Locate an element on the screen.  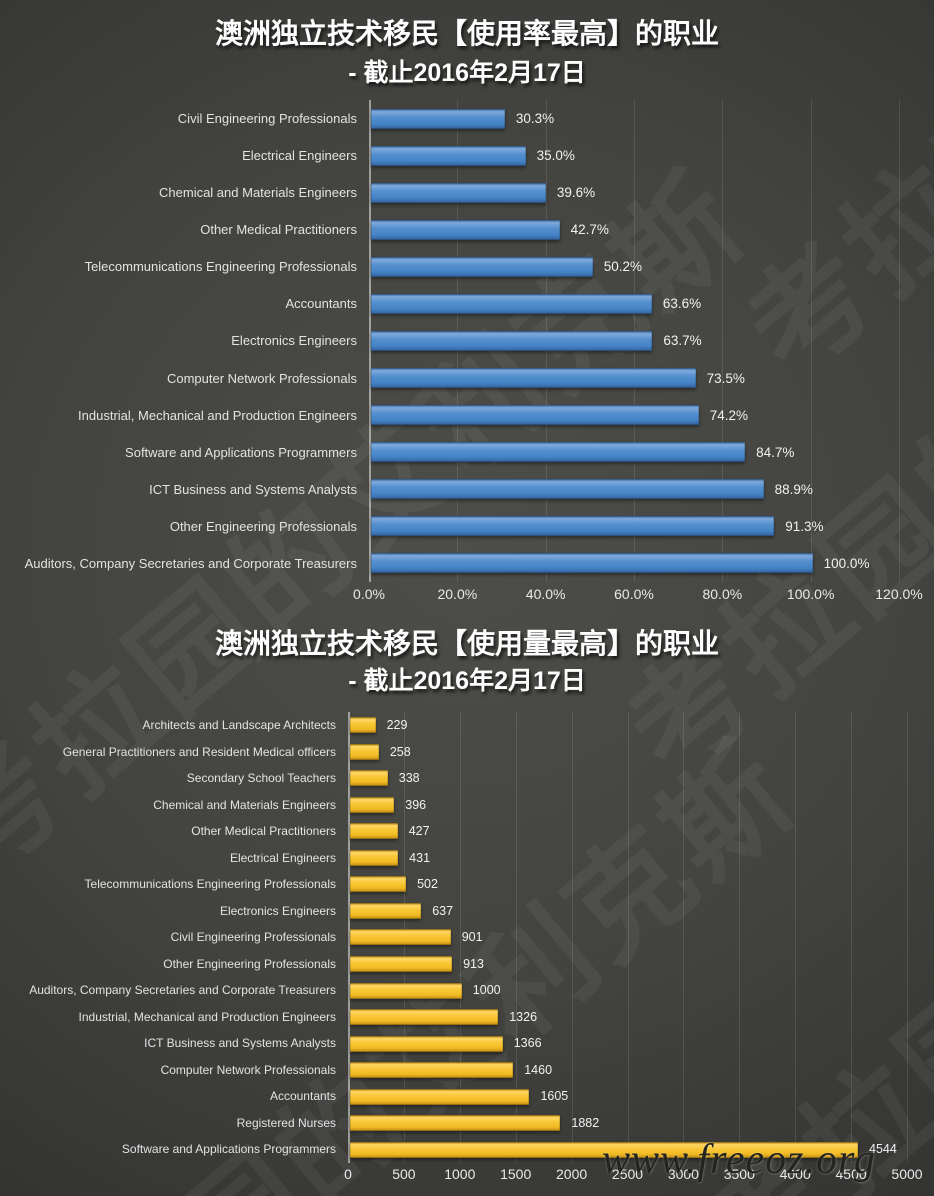
chart-row: Electronics Engineers 637 is located at coordinates (467, 911).